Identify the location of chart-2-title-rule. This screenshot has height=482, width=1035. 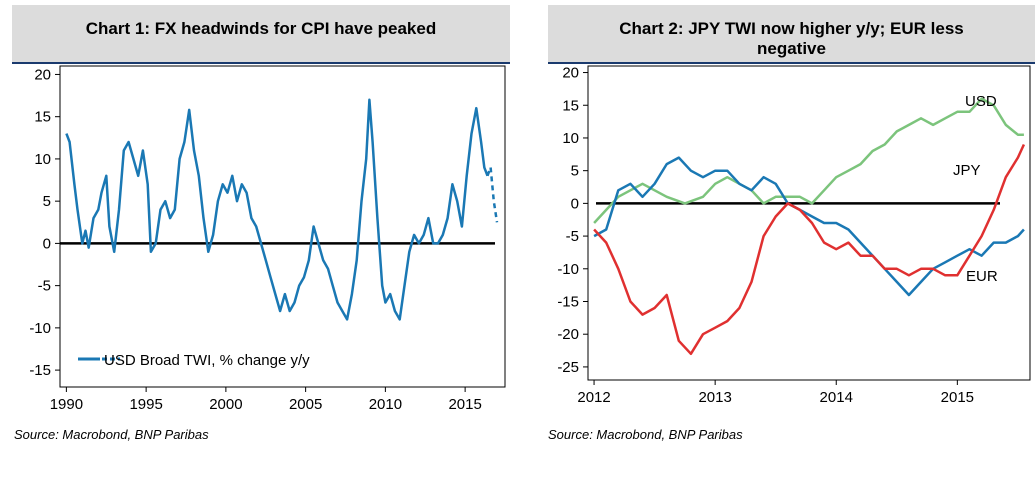
(791, 63).